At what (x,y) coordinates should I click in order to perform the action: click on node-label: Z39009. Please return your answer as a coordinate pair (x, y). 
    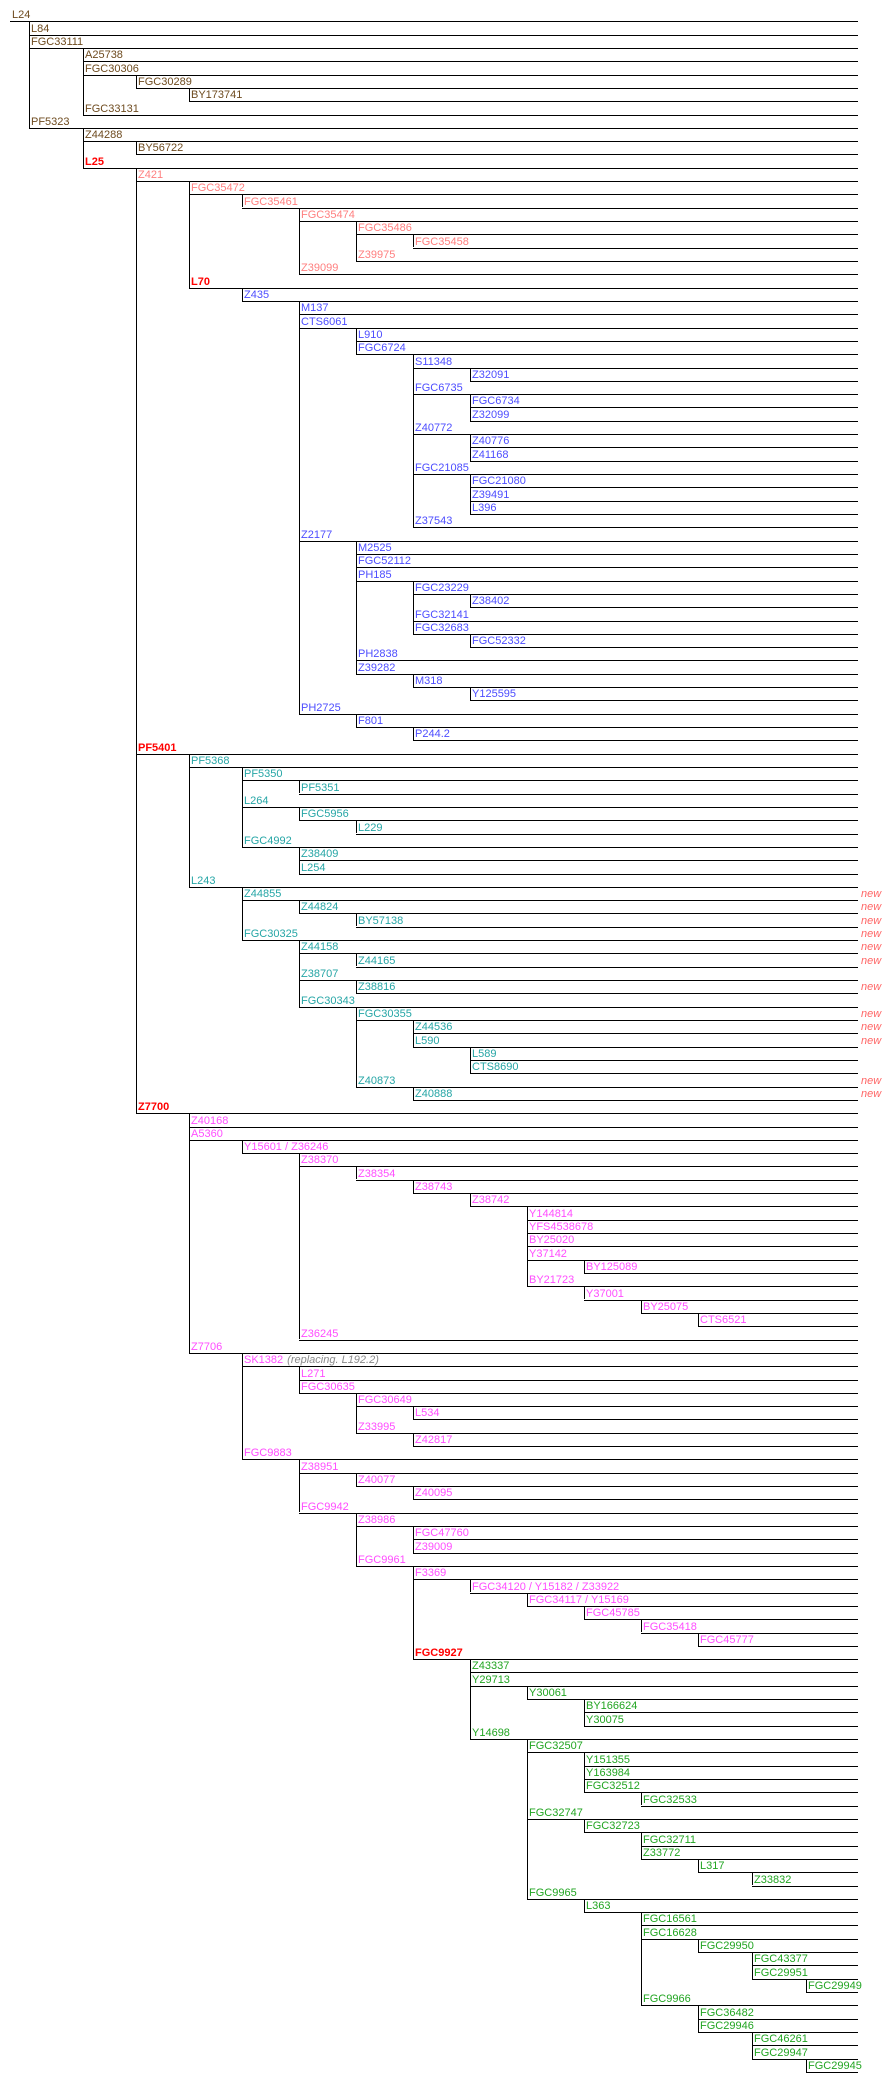
    Looking at the image, I should click on (433, 1547).